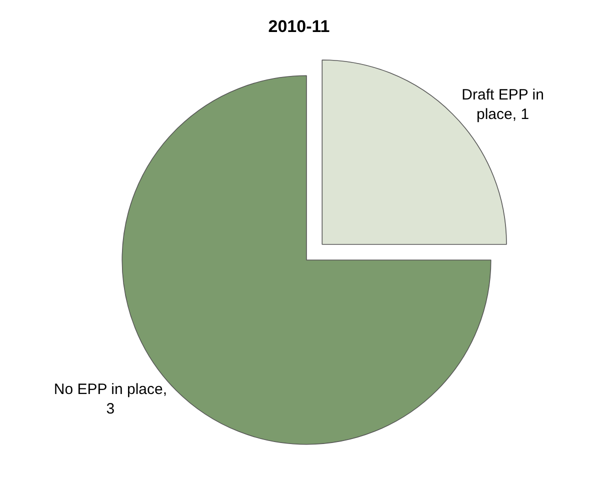 Image resolution: width=598 pixels, height=497 pixels. Describe the element at coordinates (299, 26) in the screenshot. I see `chart-title: 2010-11` at that location.